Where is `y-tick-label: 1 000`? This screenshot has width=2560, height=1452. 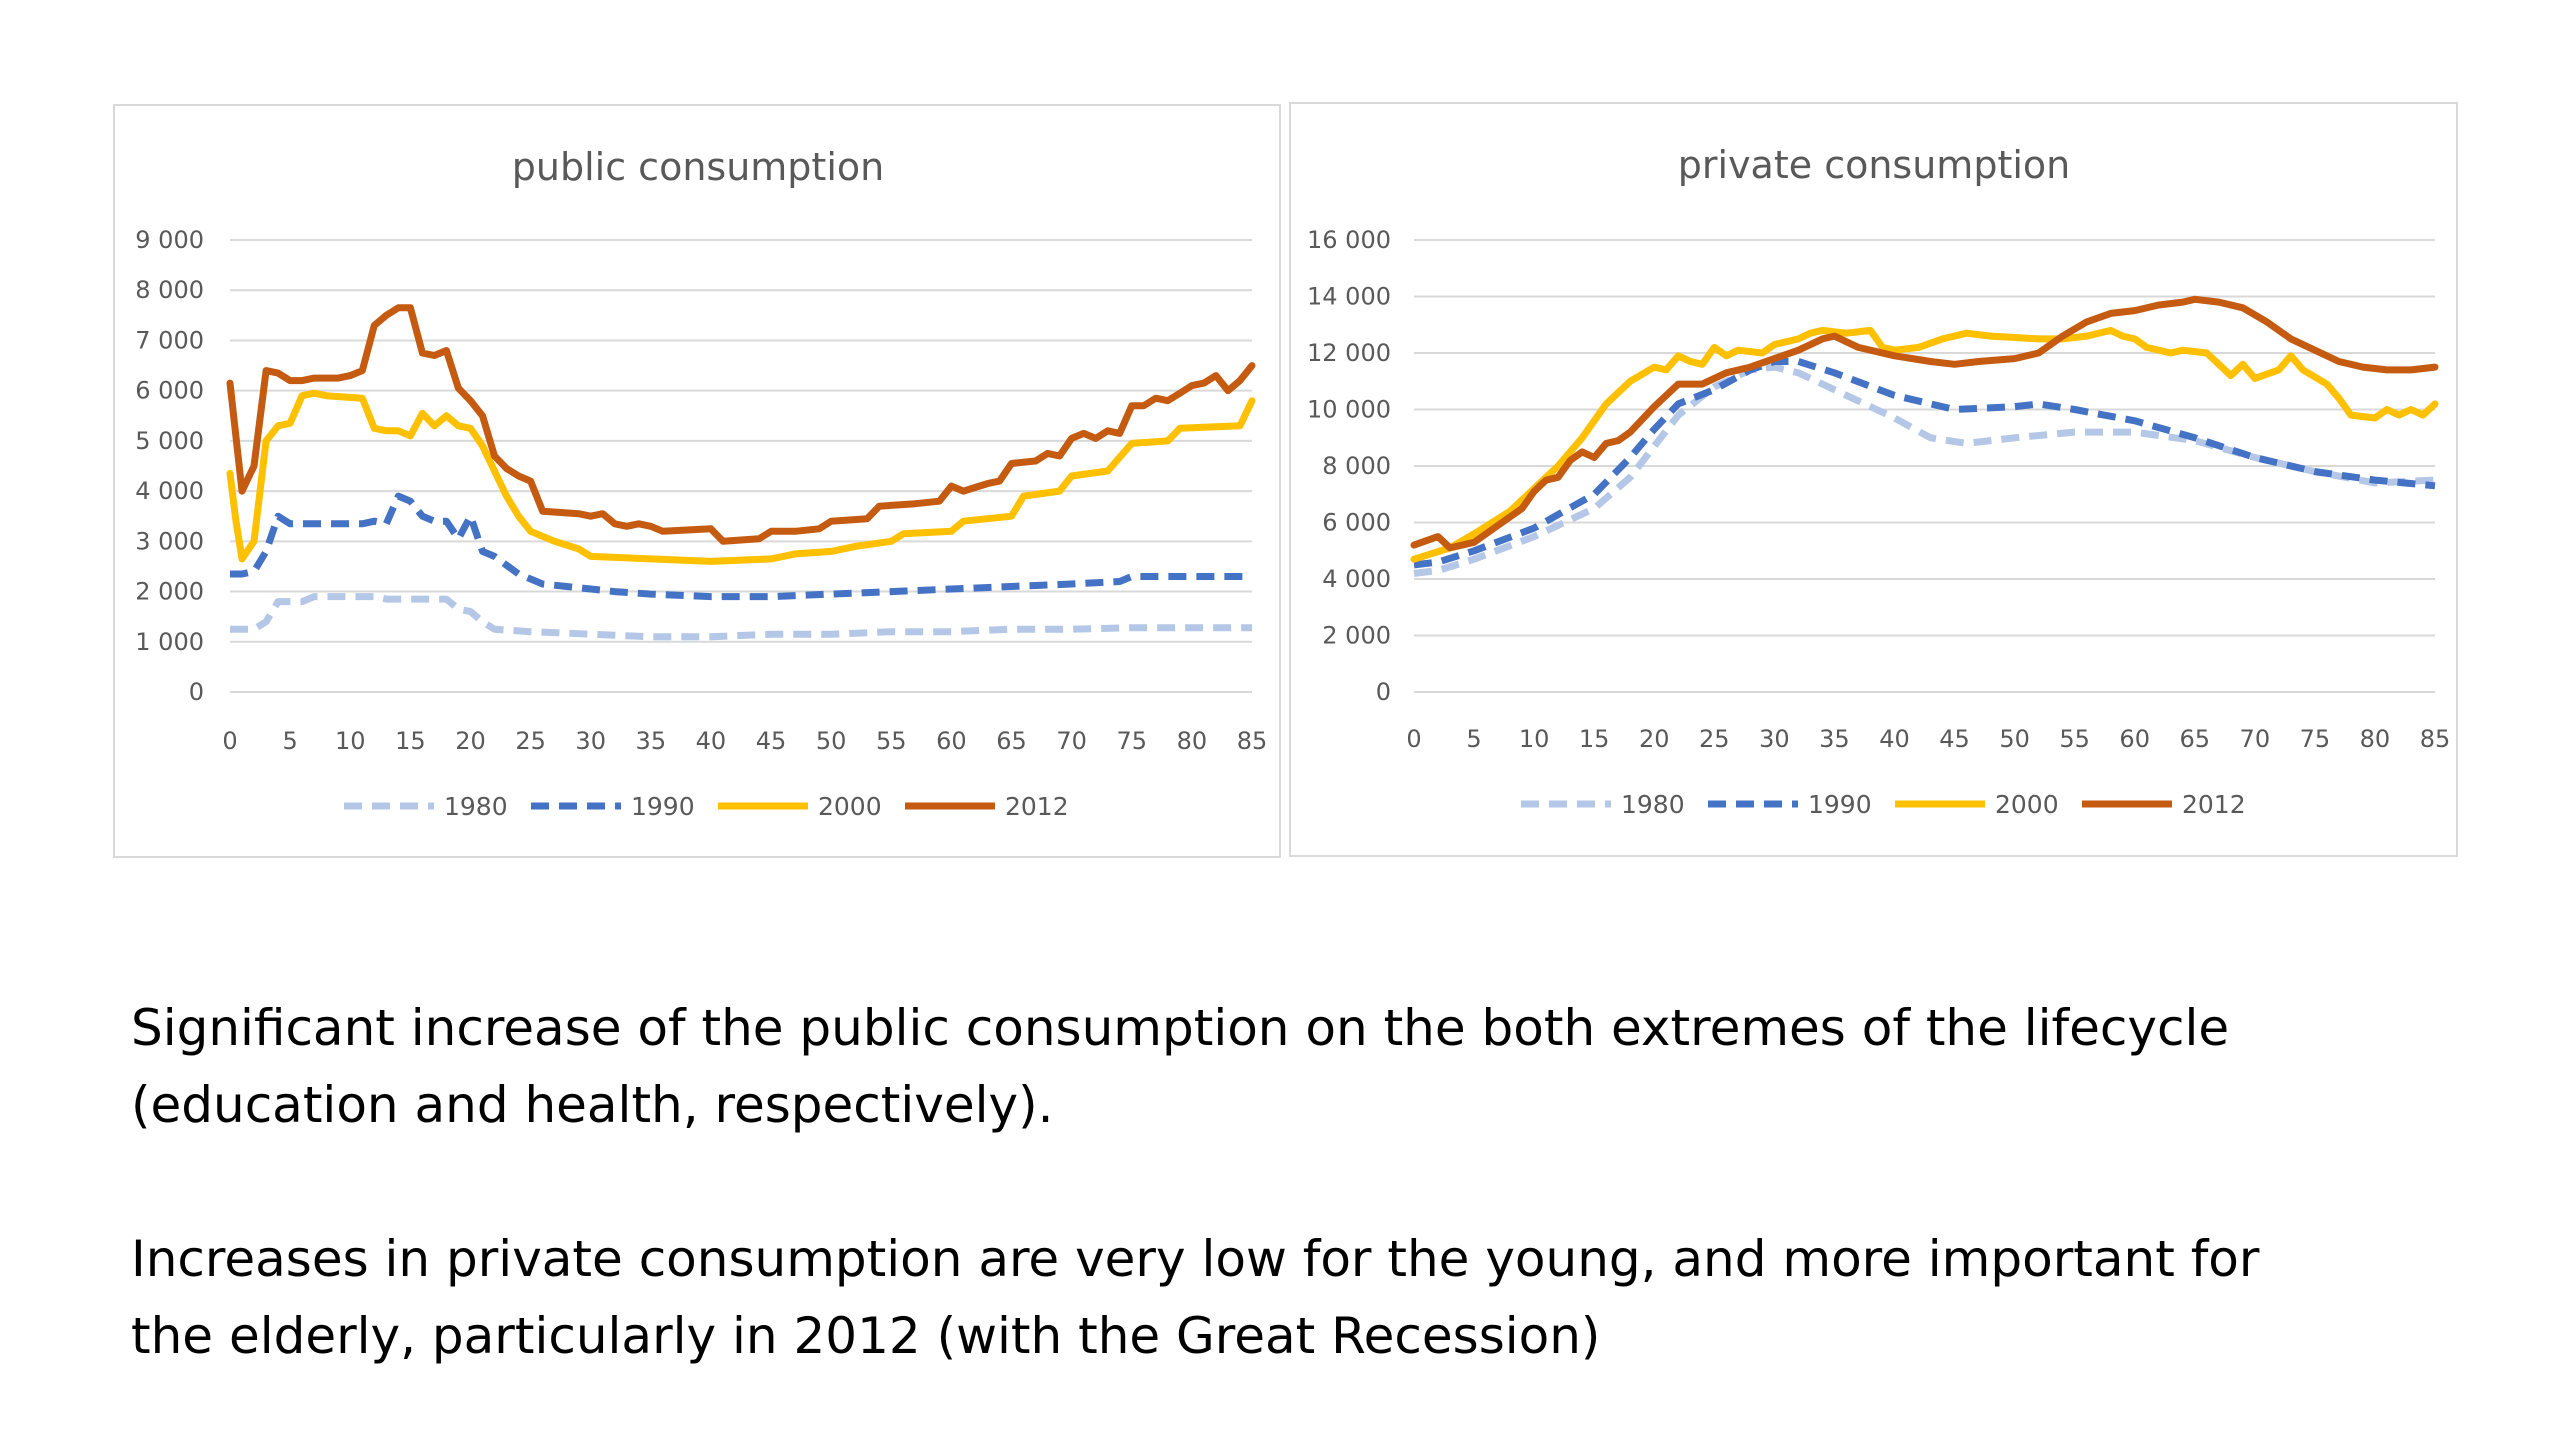
y-tick-label: 1 000 is located at coordinates (169, 642).